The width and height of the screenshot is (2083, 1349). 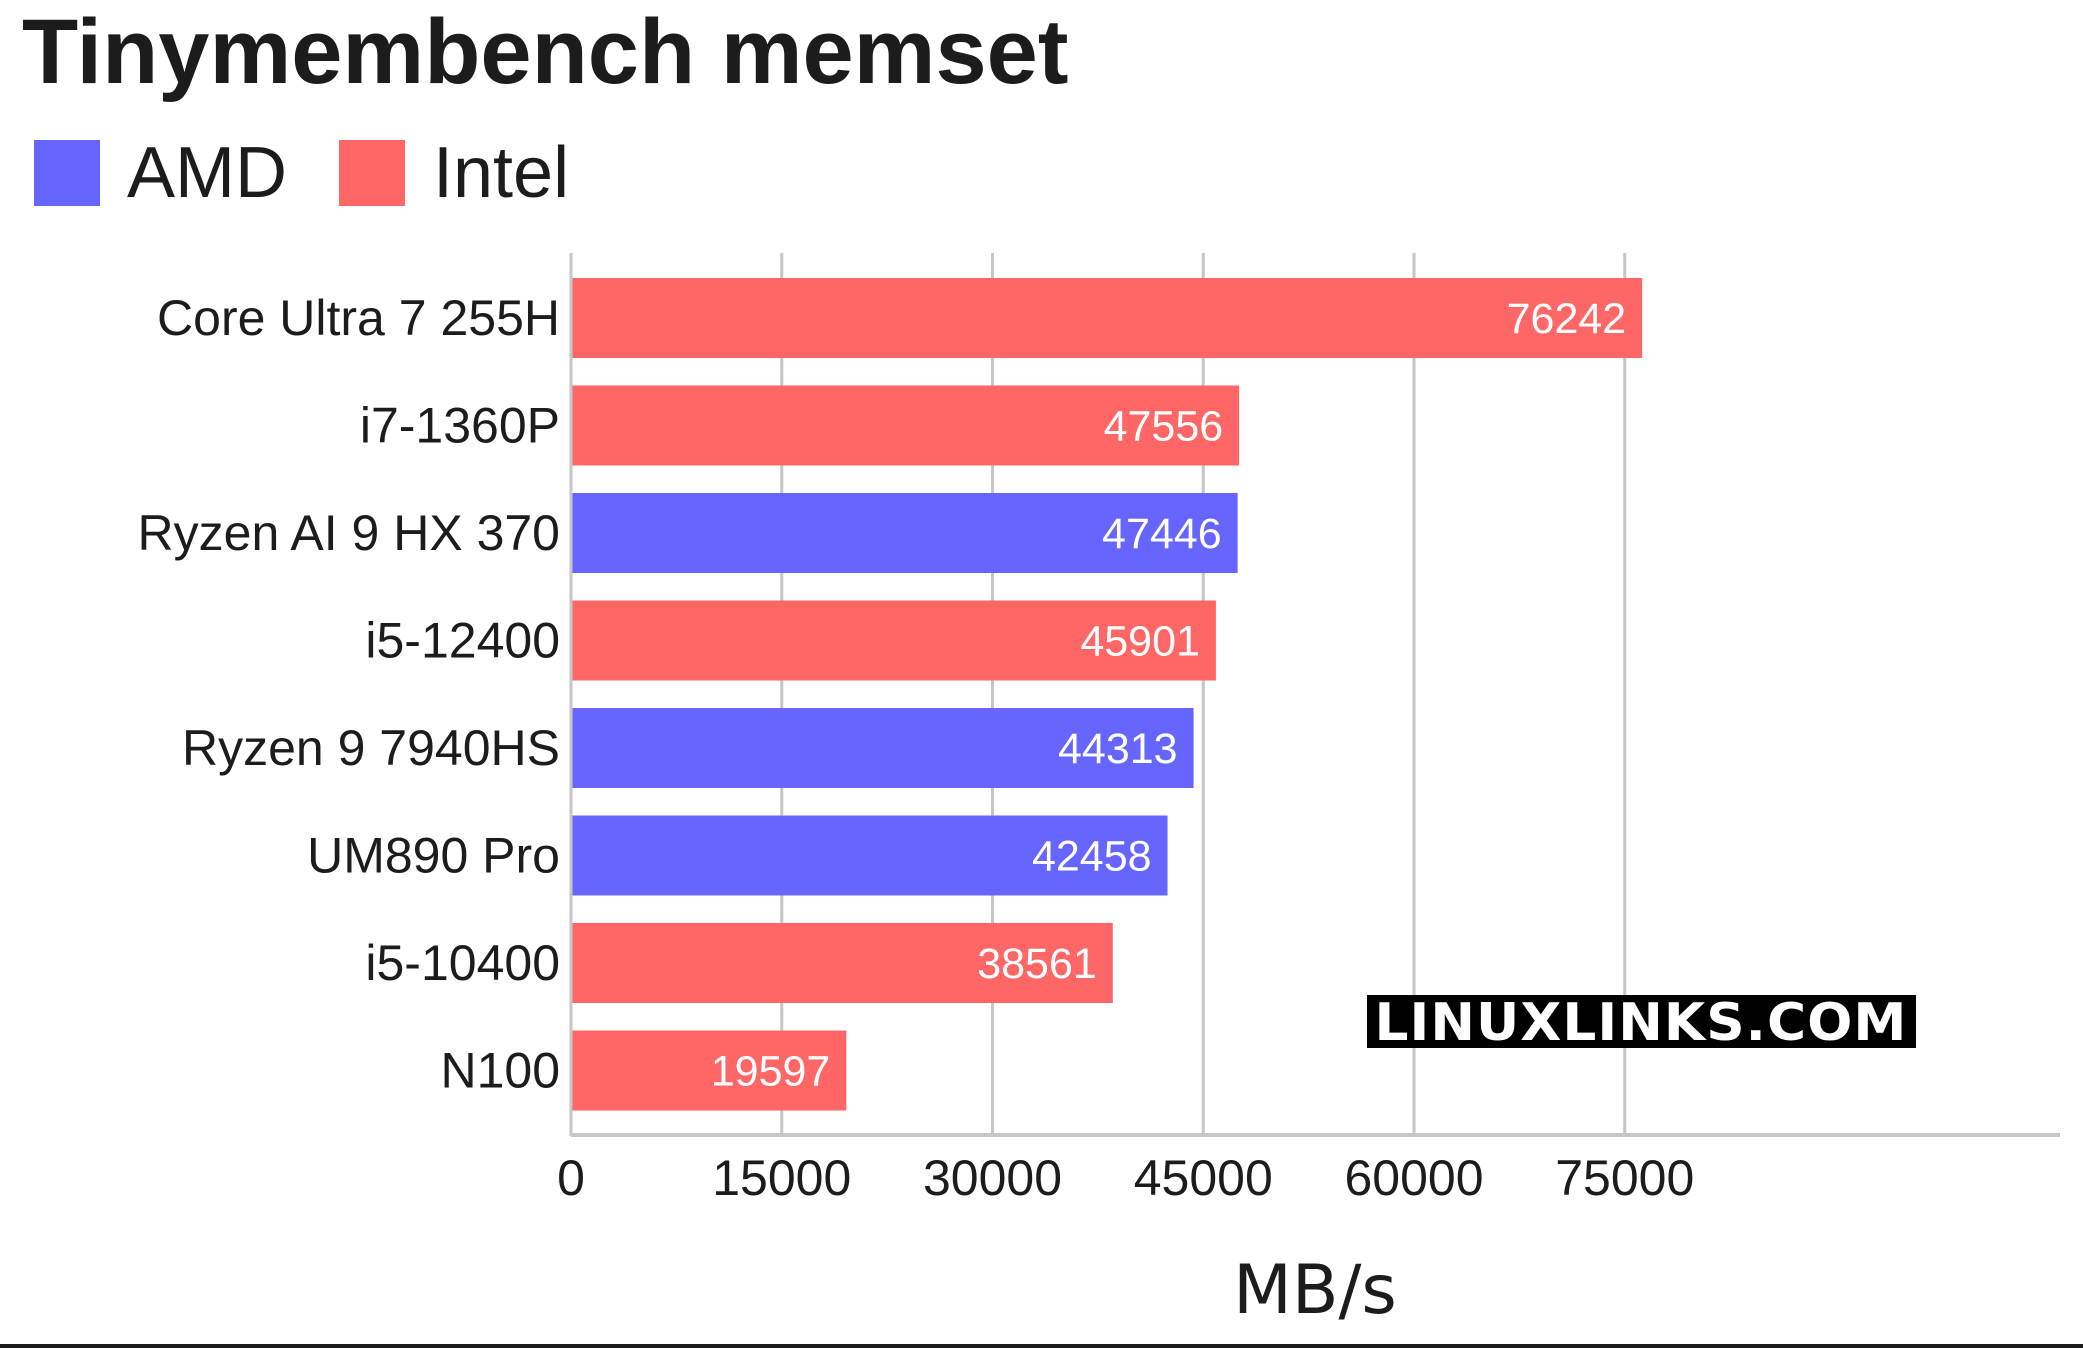 What do you see at coordinates (433, 856) in the screenshot?
I see `category-label: UM890 Pro` at bounding box center [433, 856].